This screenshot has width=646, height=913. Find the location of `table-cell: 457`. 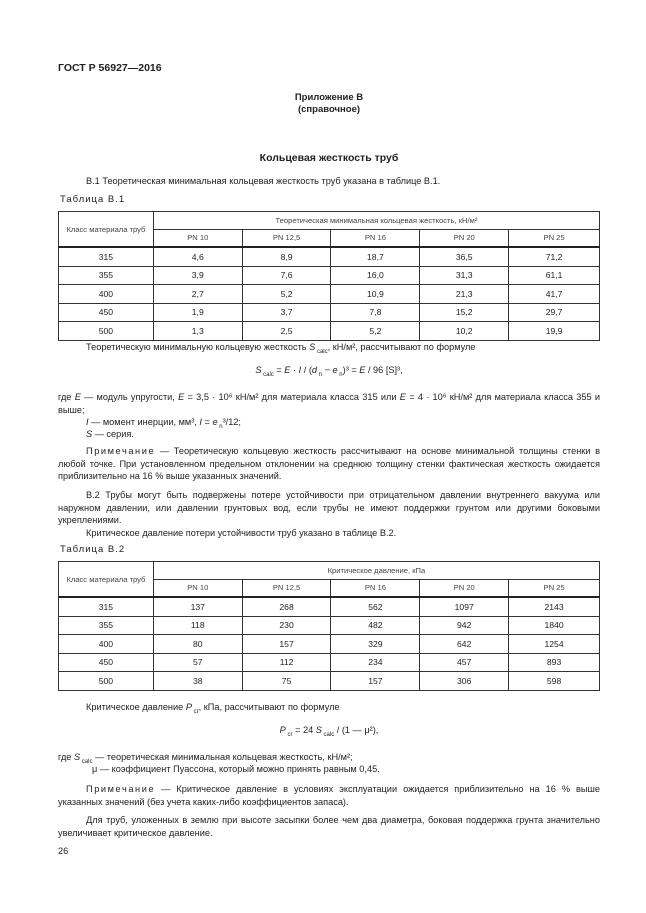

table-cell: 457 is located at coordinates (464, 662).